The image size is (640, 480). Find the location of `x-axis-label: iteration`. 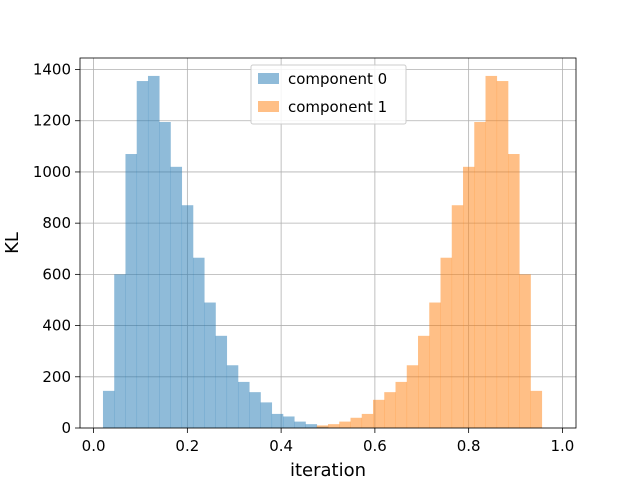

x-axis-label: iteration is located at coordinates (328, 470).